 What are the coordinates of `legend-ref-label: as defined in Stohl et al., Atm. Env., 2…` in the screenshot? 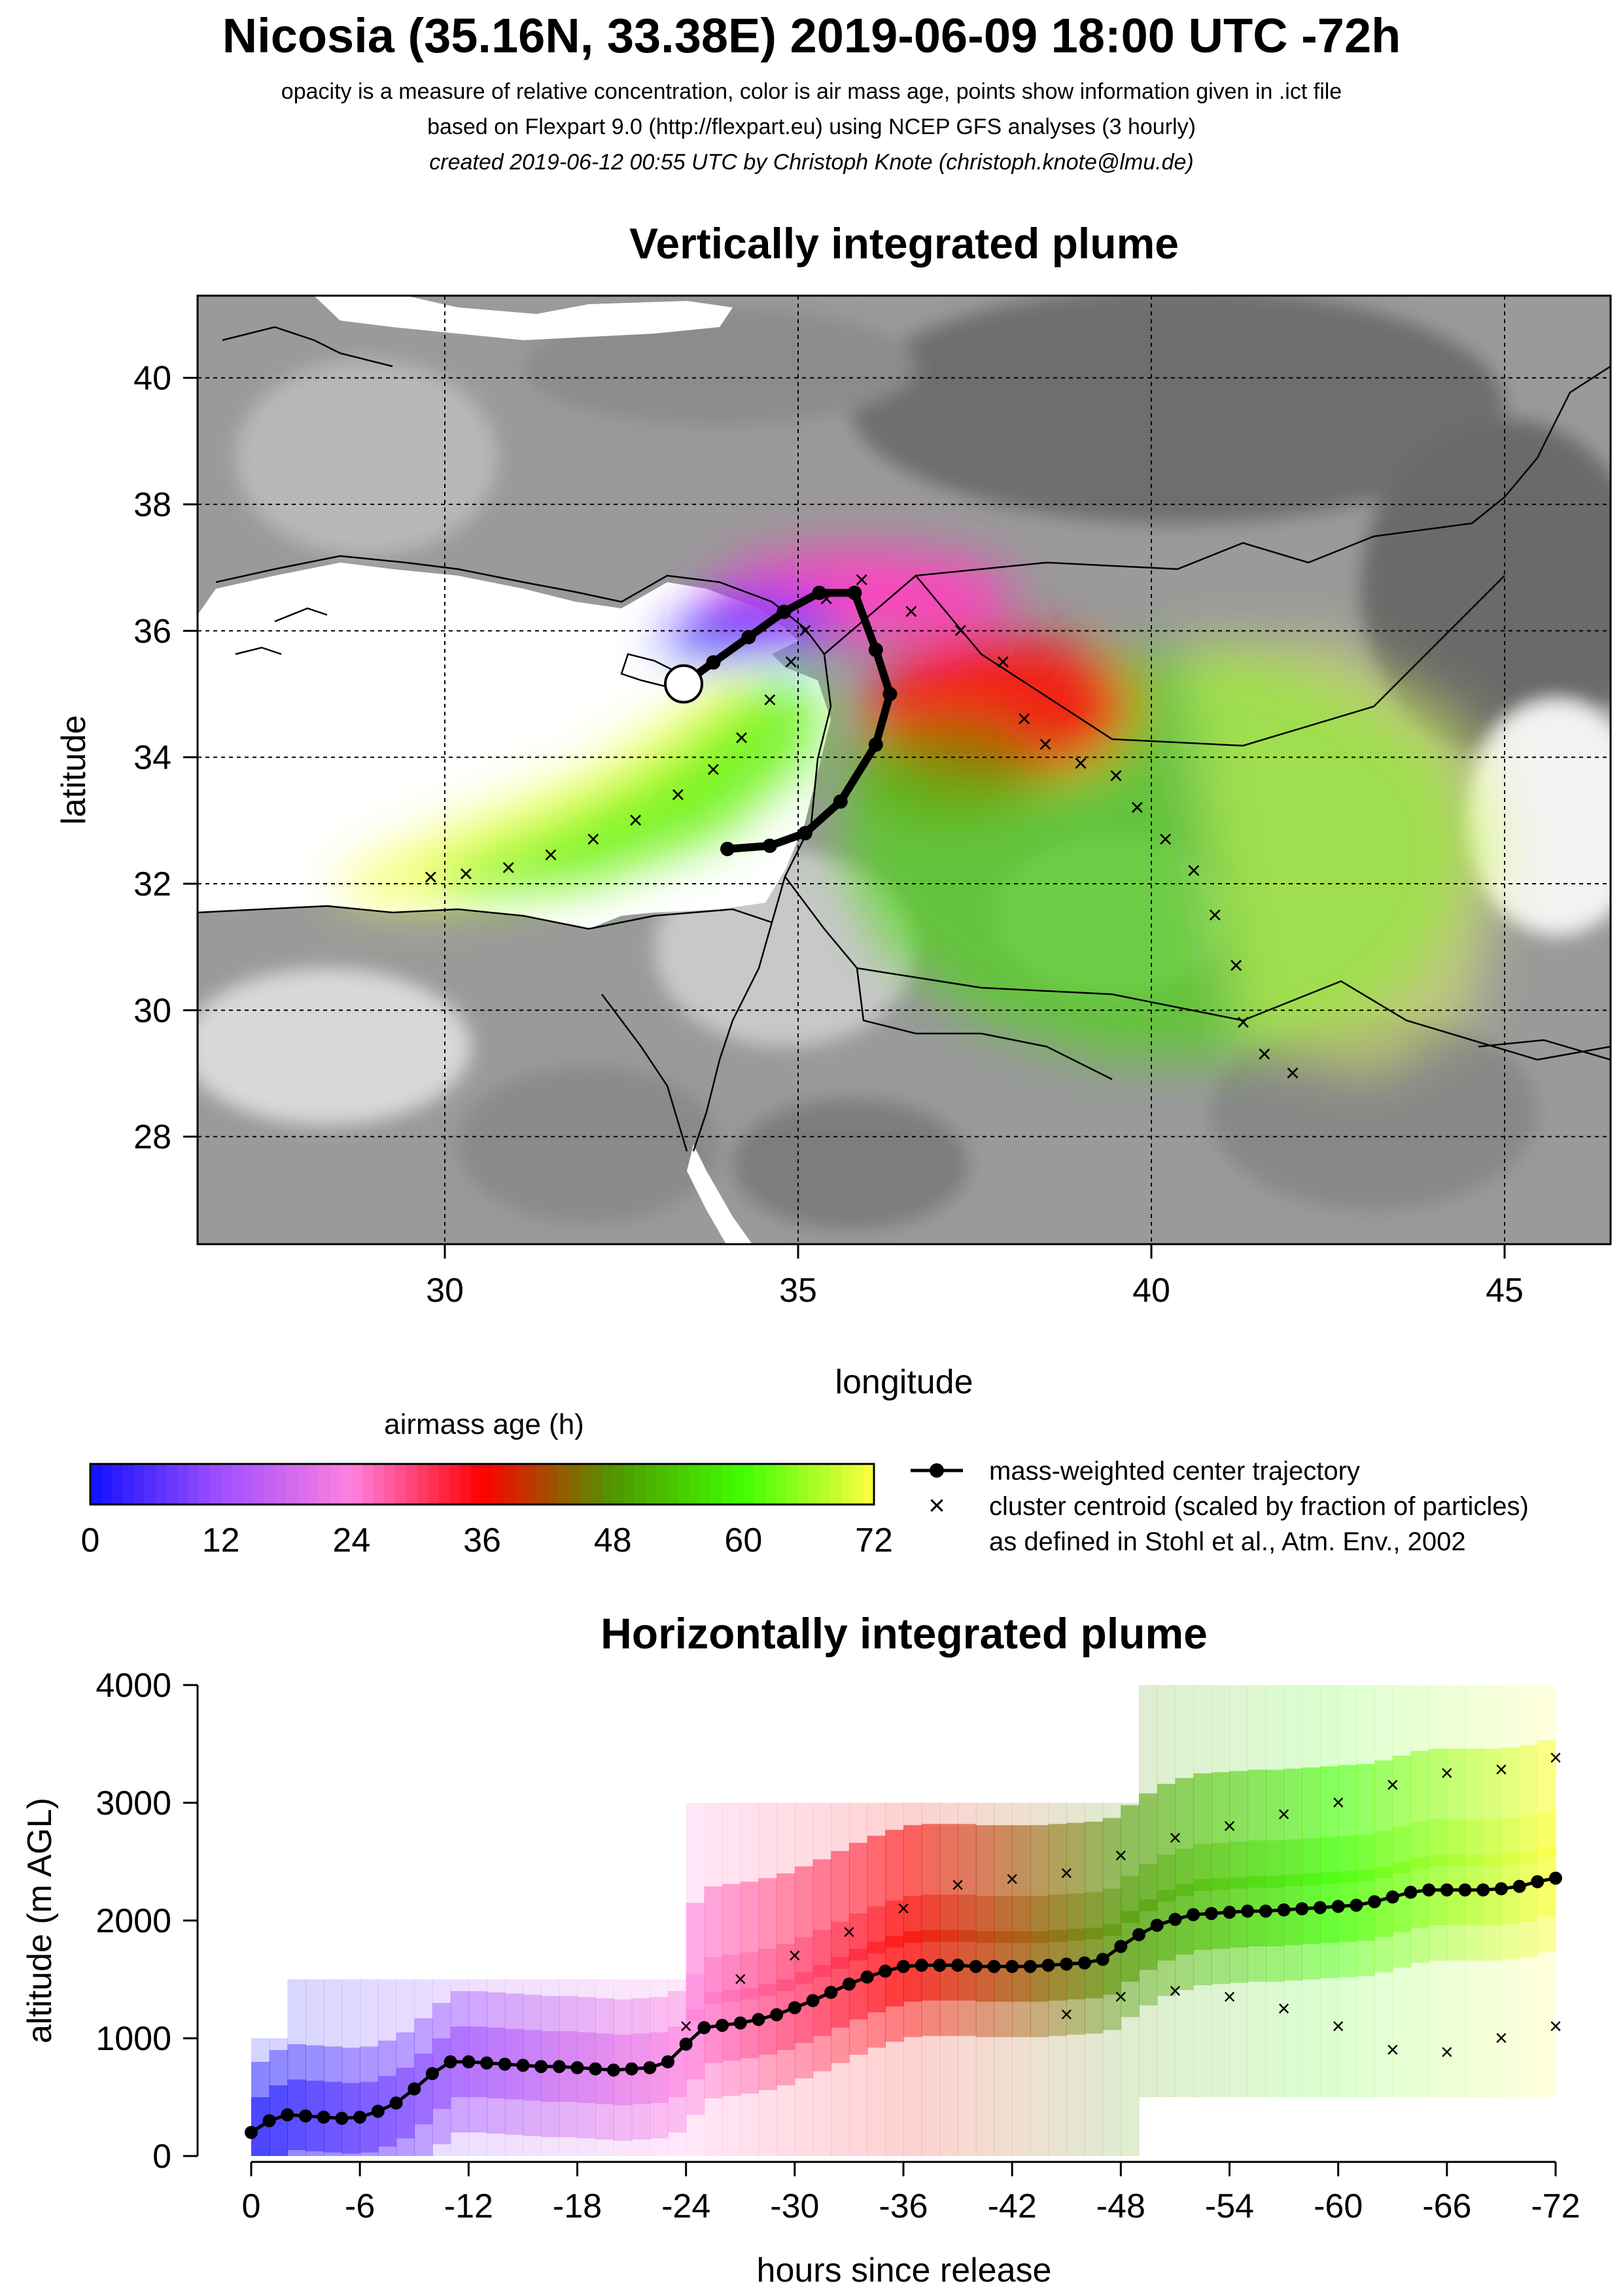 It's located at (1227, 1541).